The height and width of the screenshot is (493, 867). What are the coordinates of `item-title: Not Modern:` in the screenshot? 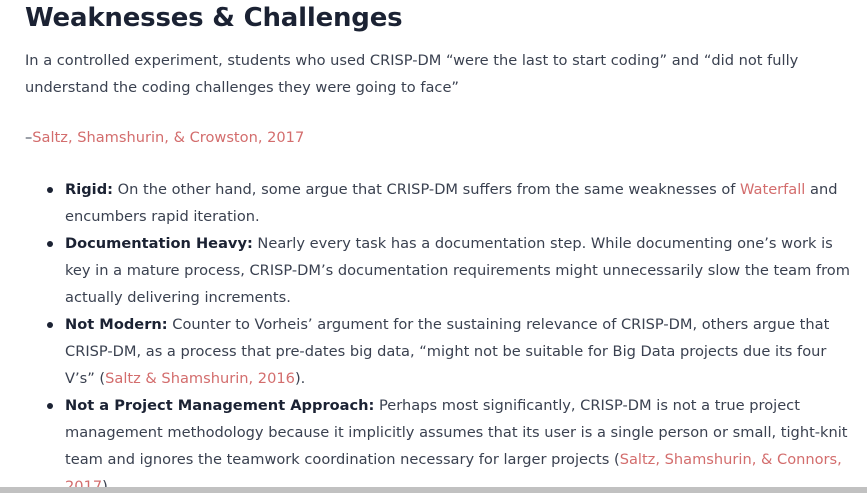 It's located at (116, 324).